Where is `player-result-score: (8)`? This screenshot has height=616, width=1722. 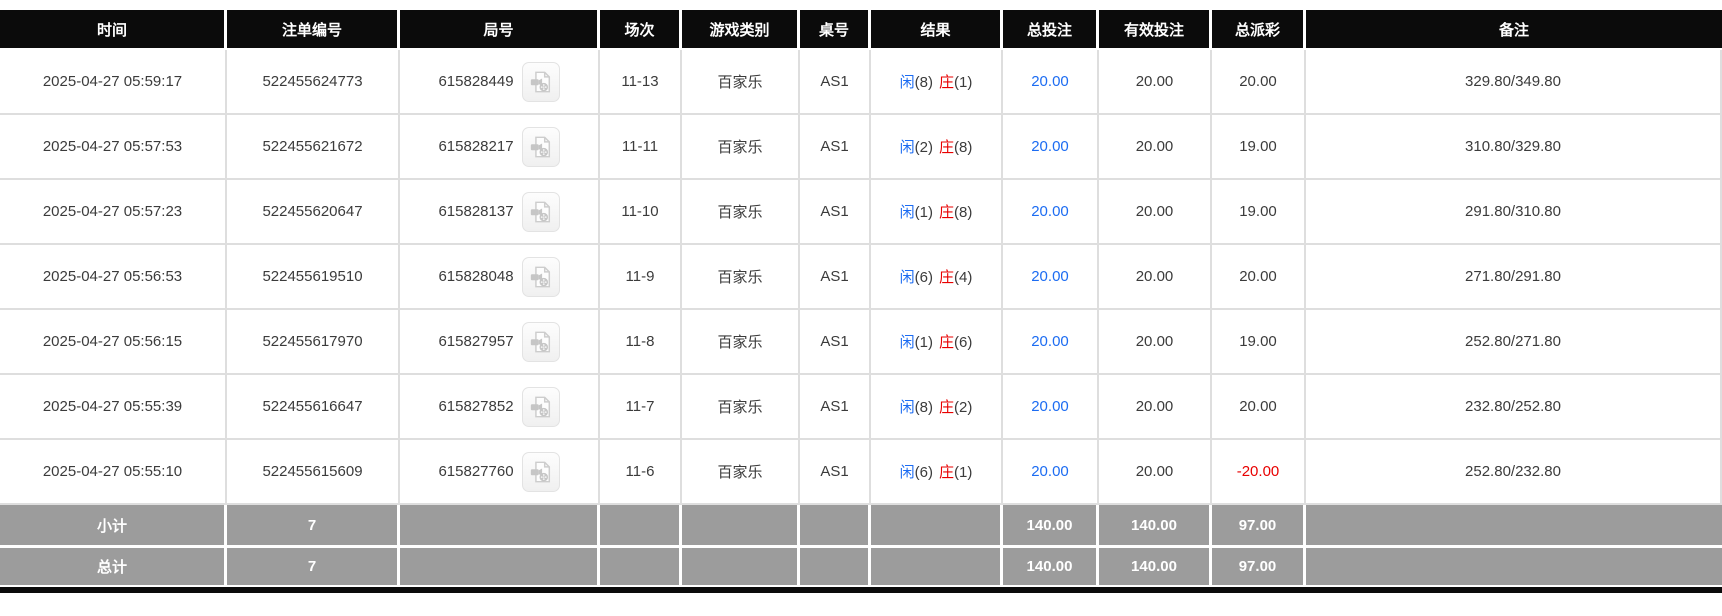
player-result-score: (8) is located at coordinates (923, 82).